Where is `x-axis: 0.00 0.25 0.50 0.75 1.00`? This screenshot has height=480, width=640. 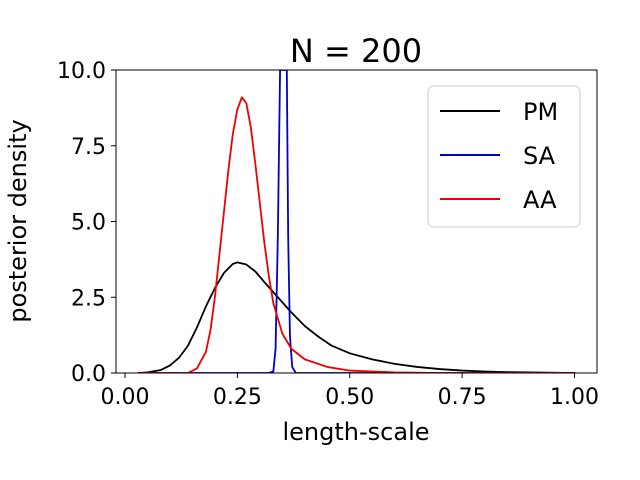
x-axis: 0.00 0.25 0.50 0.75 1.00 is located at coordinates (349, 391).